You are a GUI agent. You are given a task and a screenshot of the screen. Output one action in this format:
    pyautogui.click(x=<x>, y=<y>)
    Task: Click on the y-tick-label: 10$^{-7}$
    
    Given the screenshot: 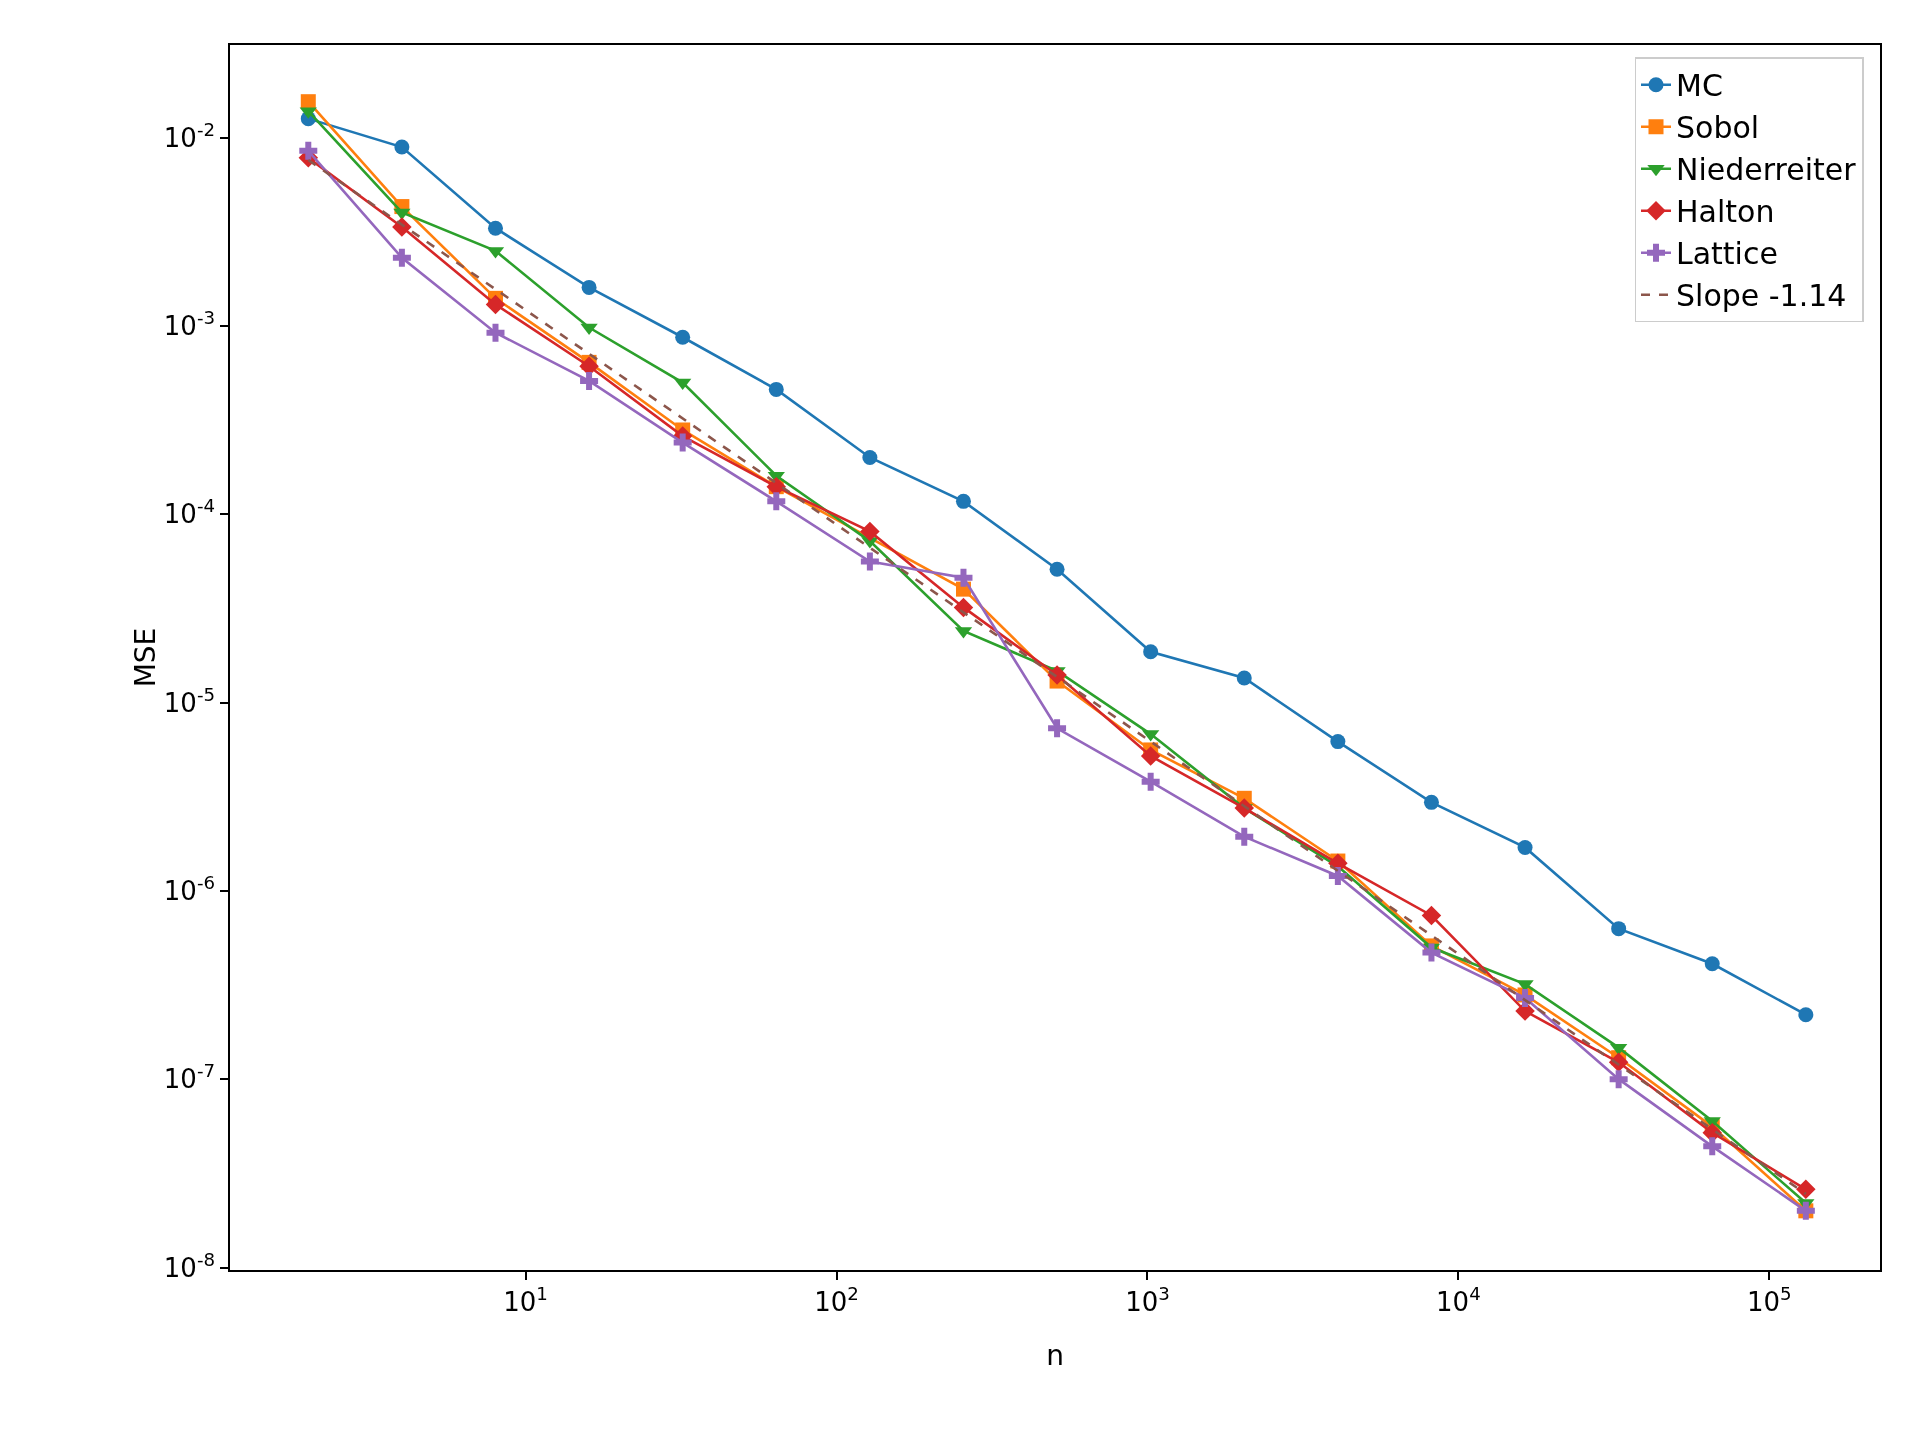 What is the action you would take?
    pyautogui.click(x=189, y=1077)
    